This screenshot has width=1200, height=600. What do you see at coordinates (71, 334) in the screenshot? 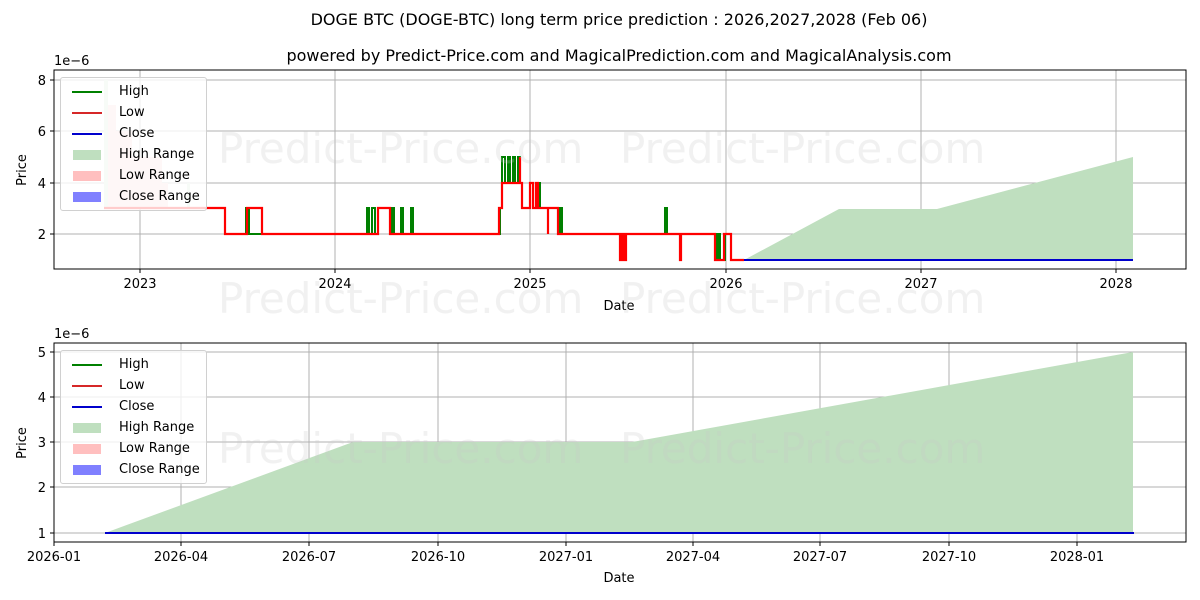
I see `bottom-y-scale-label: 1e−6` at bounding box center [71, 334].